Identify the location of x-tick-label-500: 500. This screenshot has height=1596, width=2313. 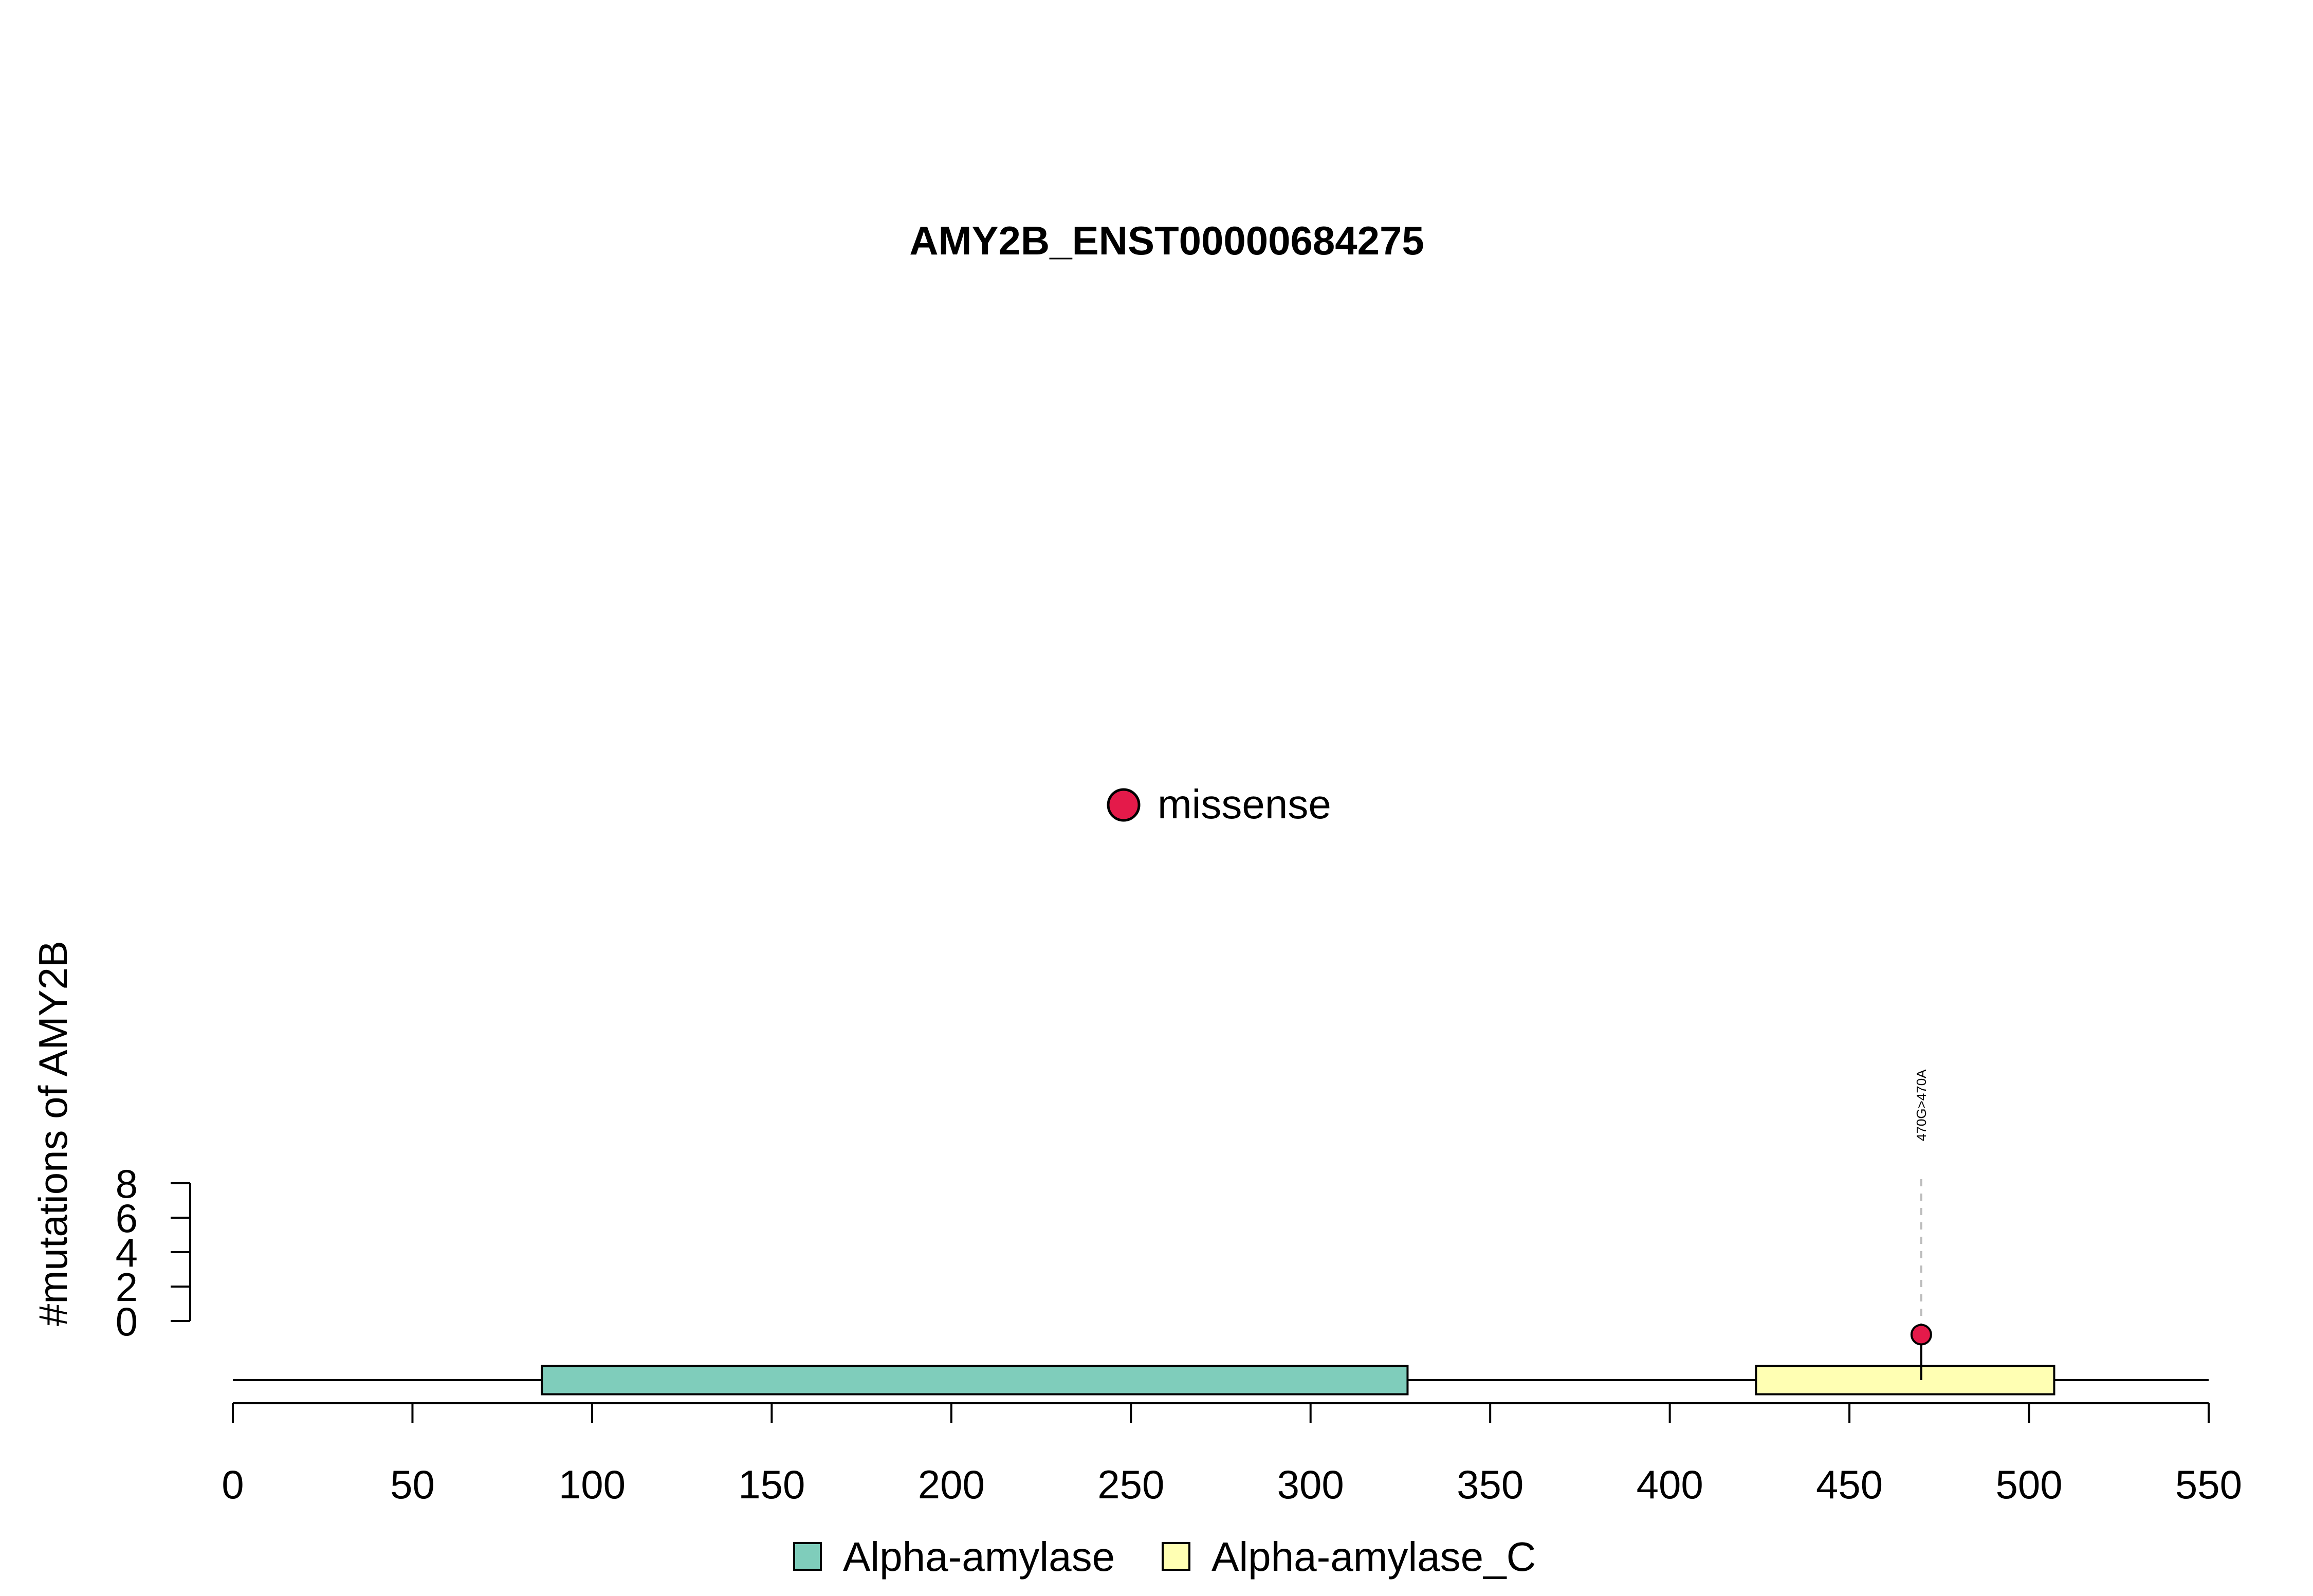
(2028, 1485).